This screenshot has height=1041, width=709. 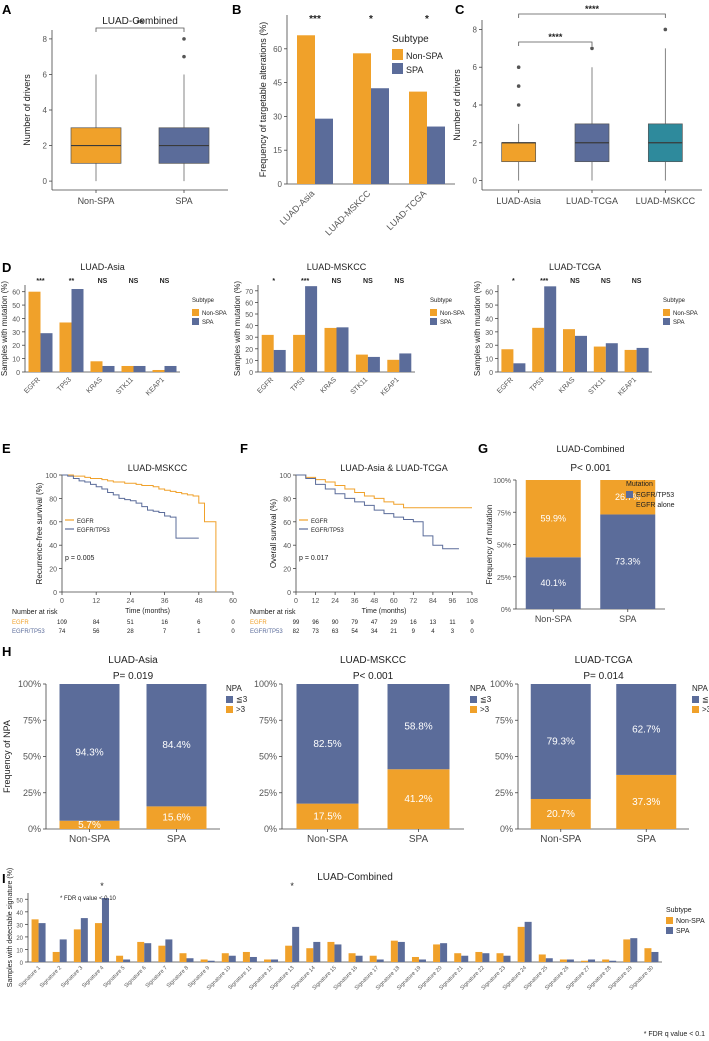 I want to click on segment-value-label: 84.4%, so click(x=176, y=745).